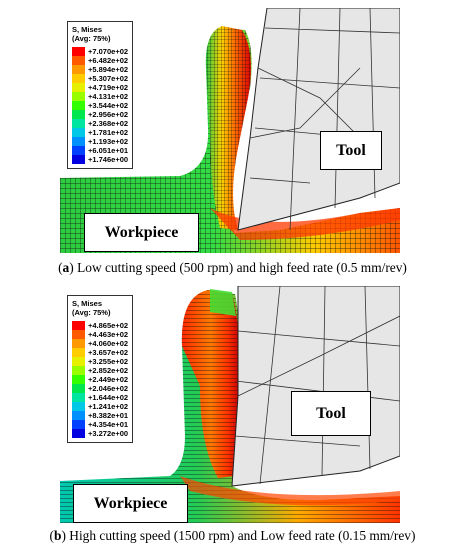 This screenshot has width=465, height=550. Describe the element at coordinates (108, 51) in the screenshot. I see `legend-value: +7.070e+02` at that location.